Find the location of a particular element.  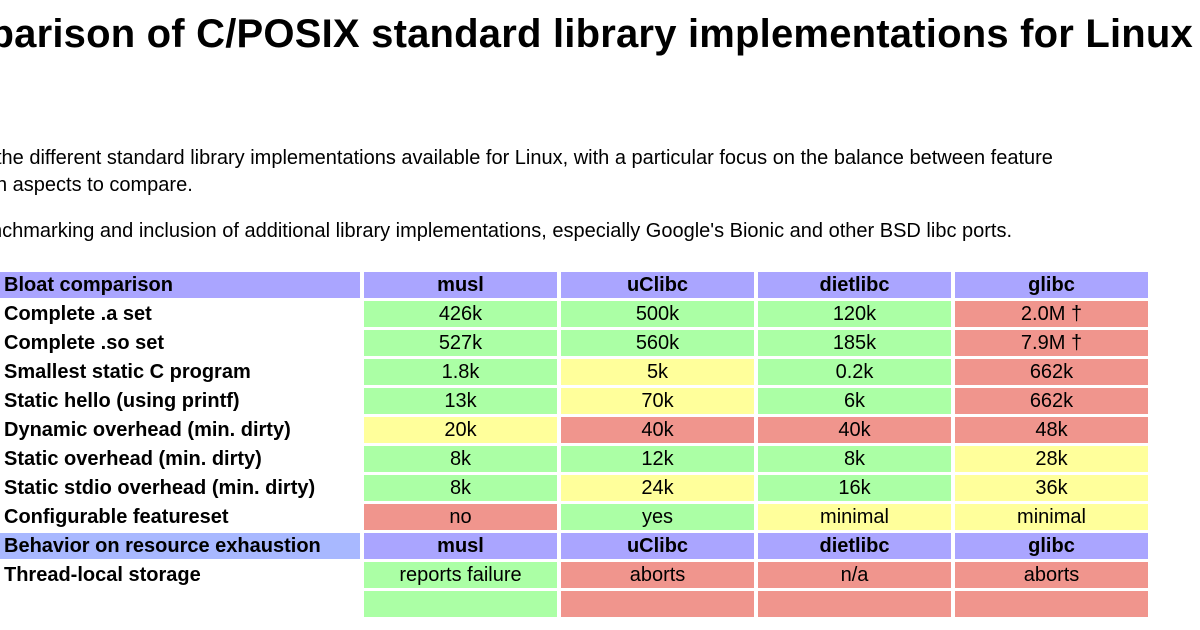

row-label: Configurable featureset is located at coordinates (116, 516).